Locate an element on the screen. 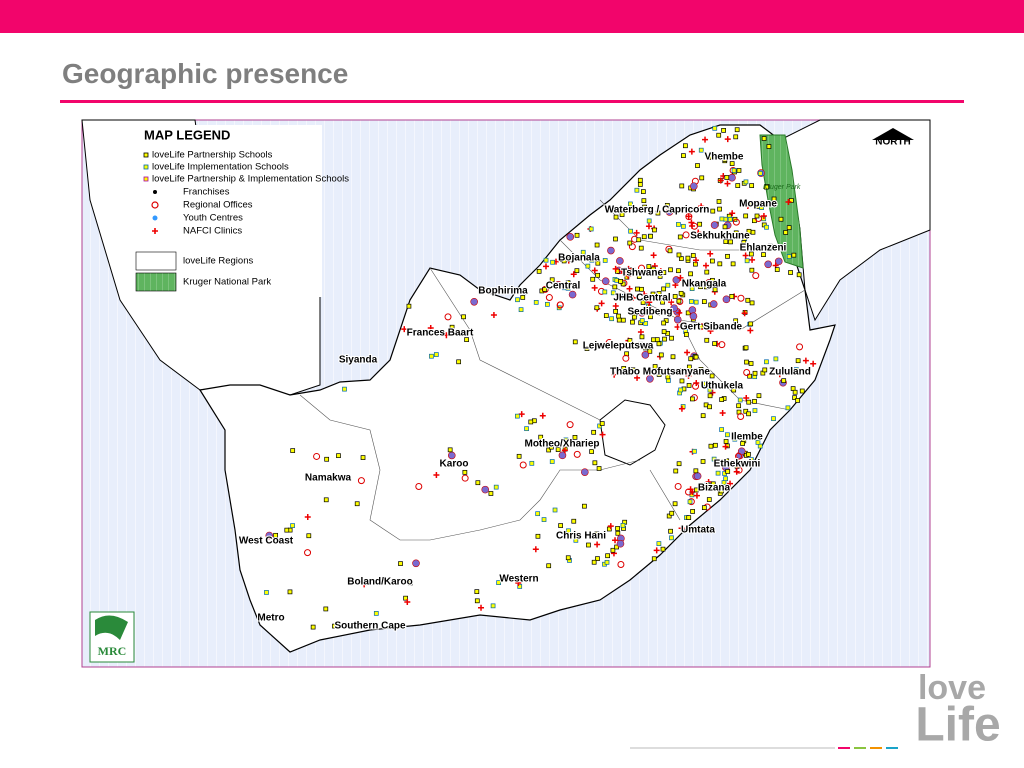 The width and height of the screenshot is (1024, 768). region-label: Lejweleputswa is located at coordinates (618, 346).